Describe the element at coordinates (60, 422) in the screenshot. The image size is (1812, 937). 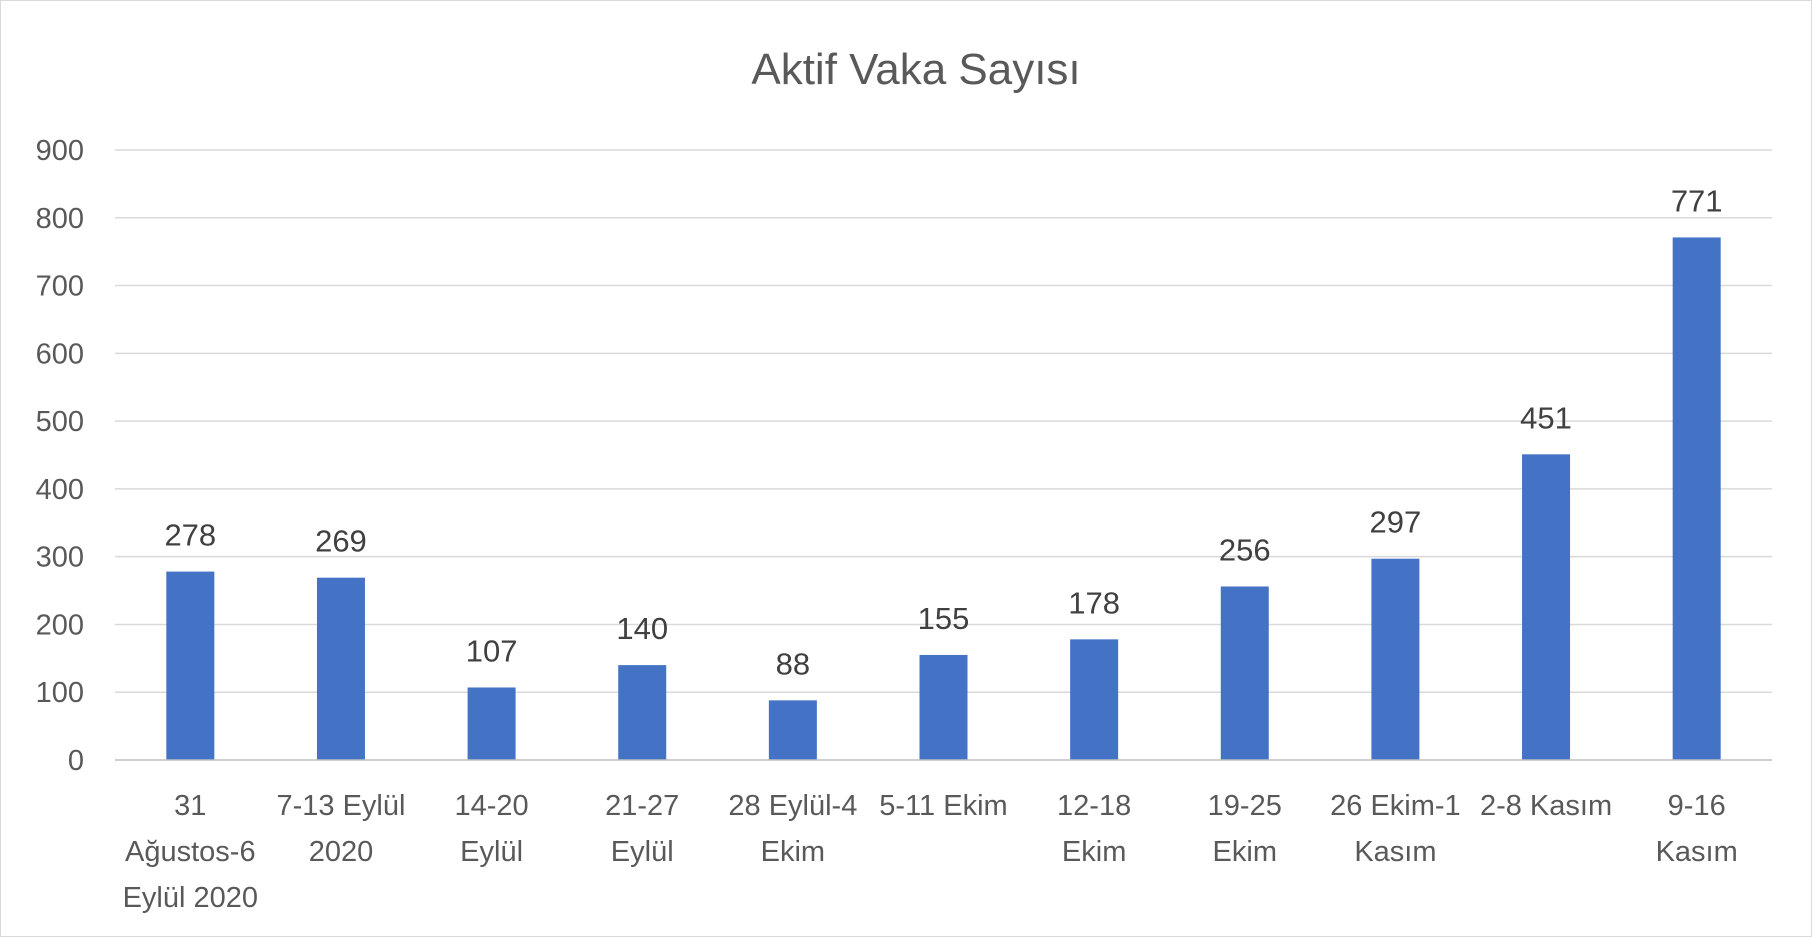
I see `y-tick-label: 500` at that location.